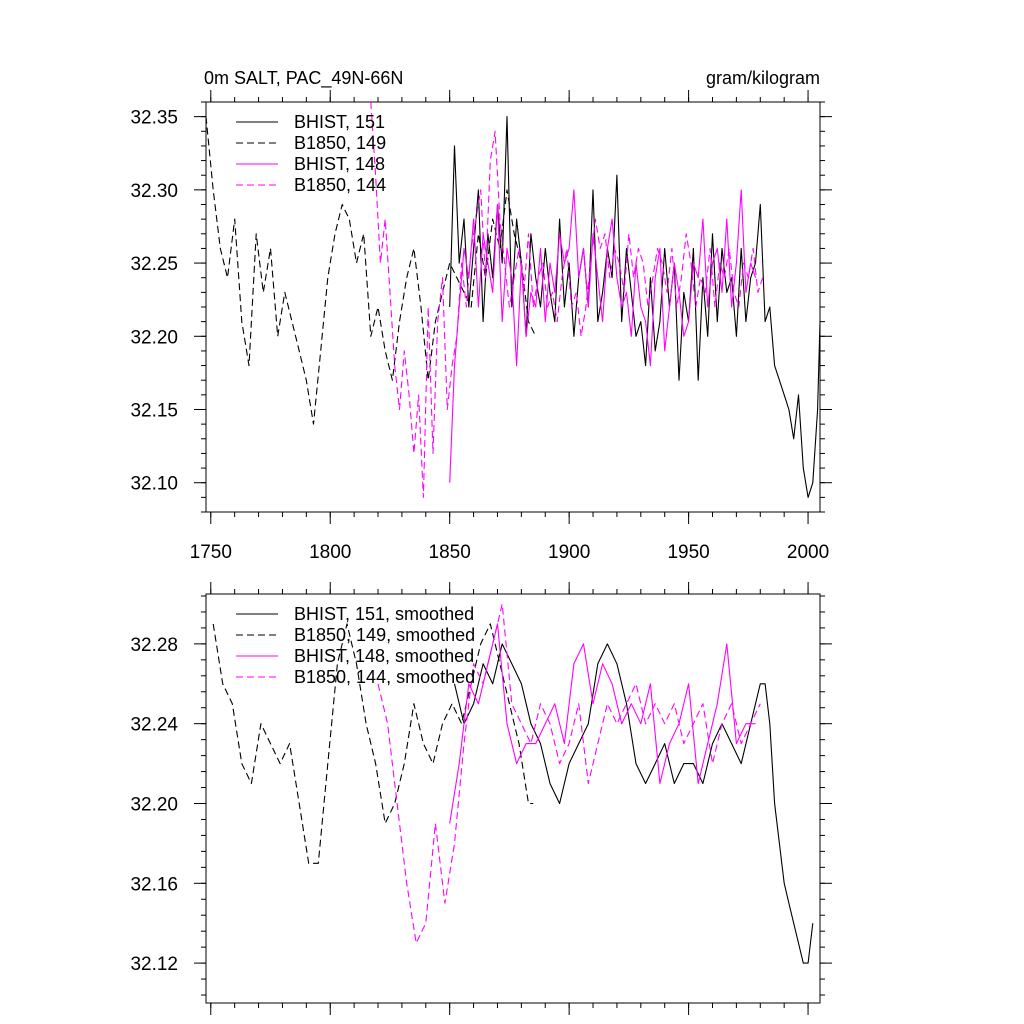  Describe the element at coordinates (154, 725) in the screenshot. I see `y-tick-label: 32.24` at that location.